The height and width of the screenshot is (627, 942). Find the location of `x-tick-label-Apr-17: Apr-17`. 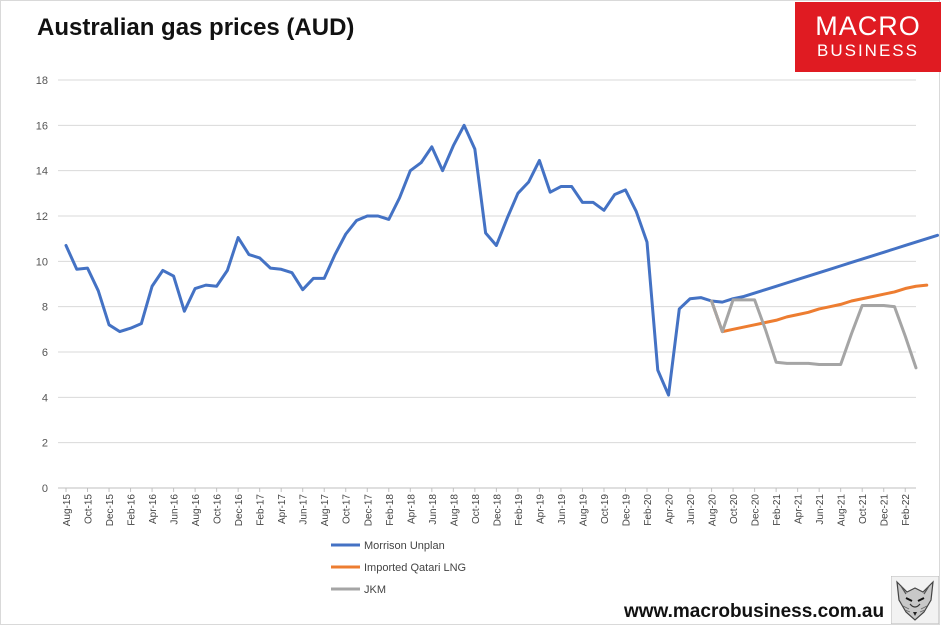

x-tick-label-Apr-17: Apr-17 is located at coordinates (282, 509).